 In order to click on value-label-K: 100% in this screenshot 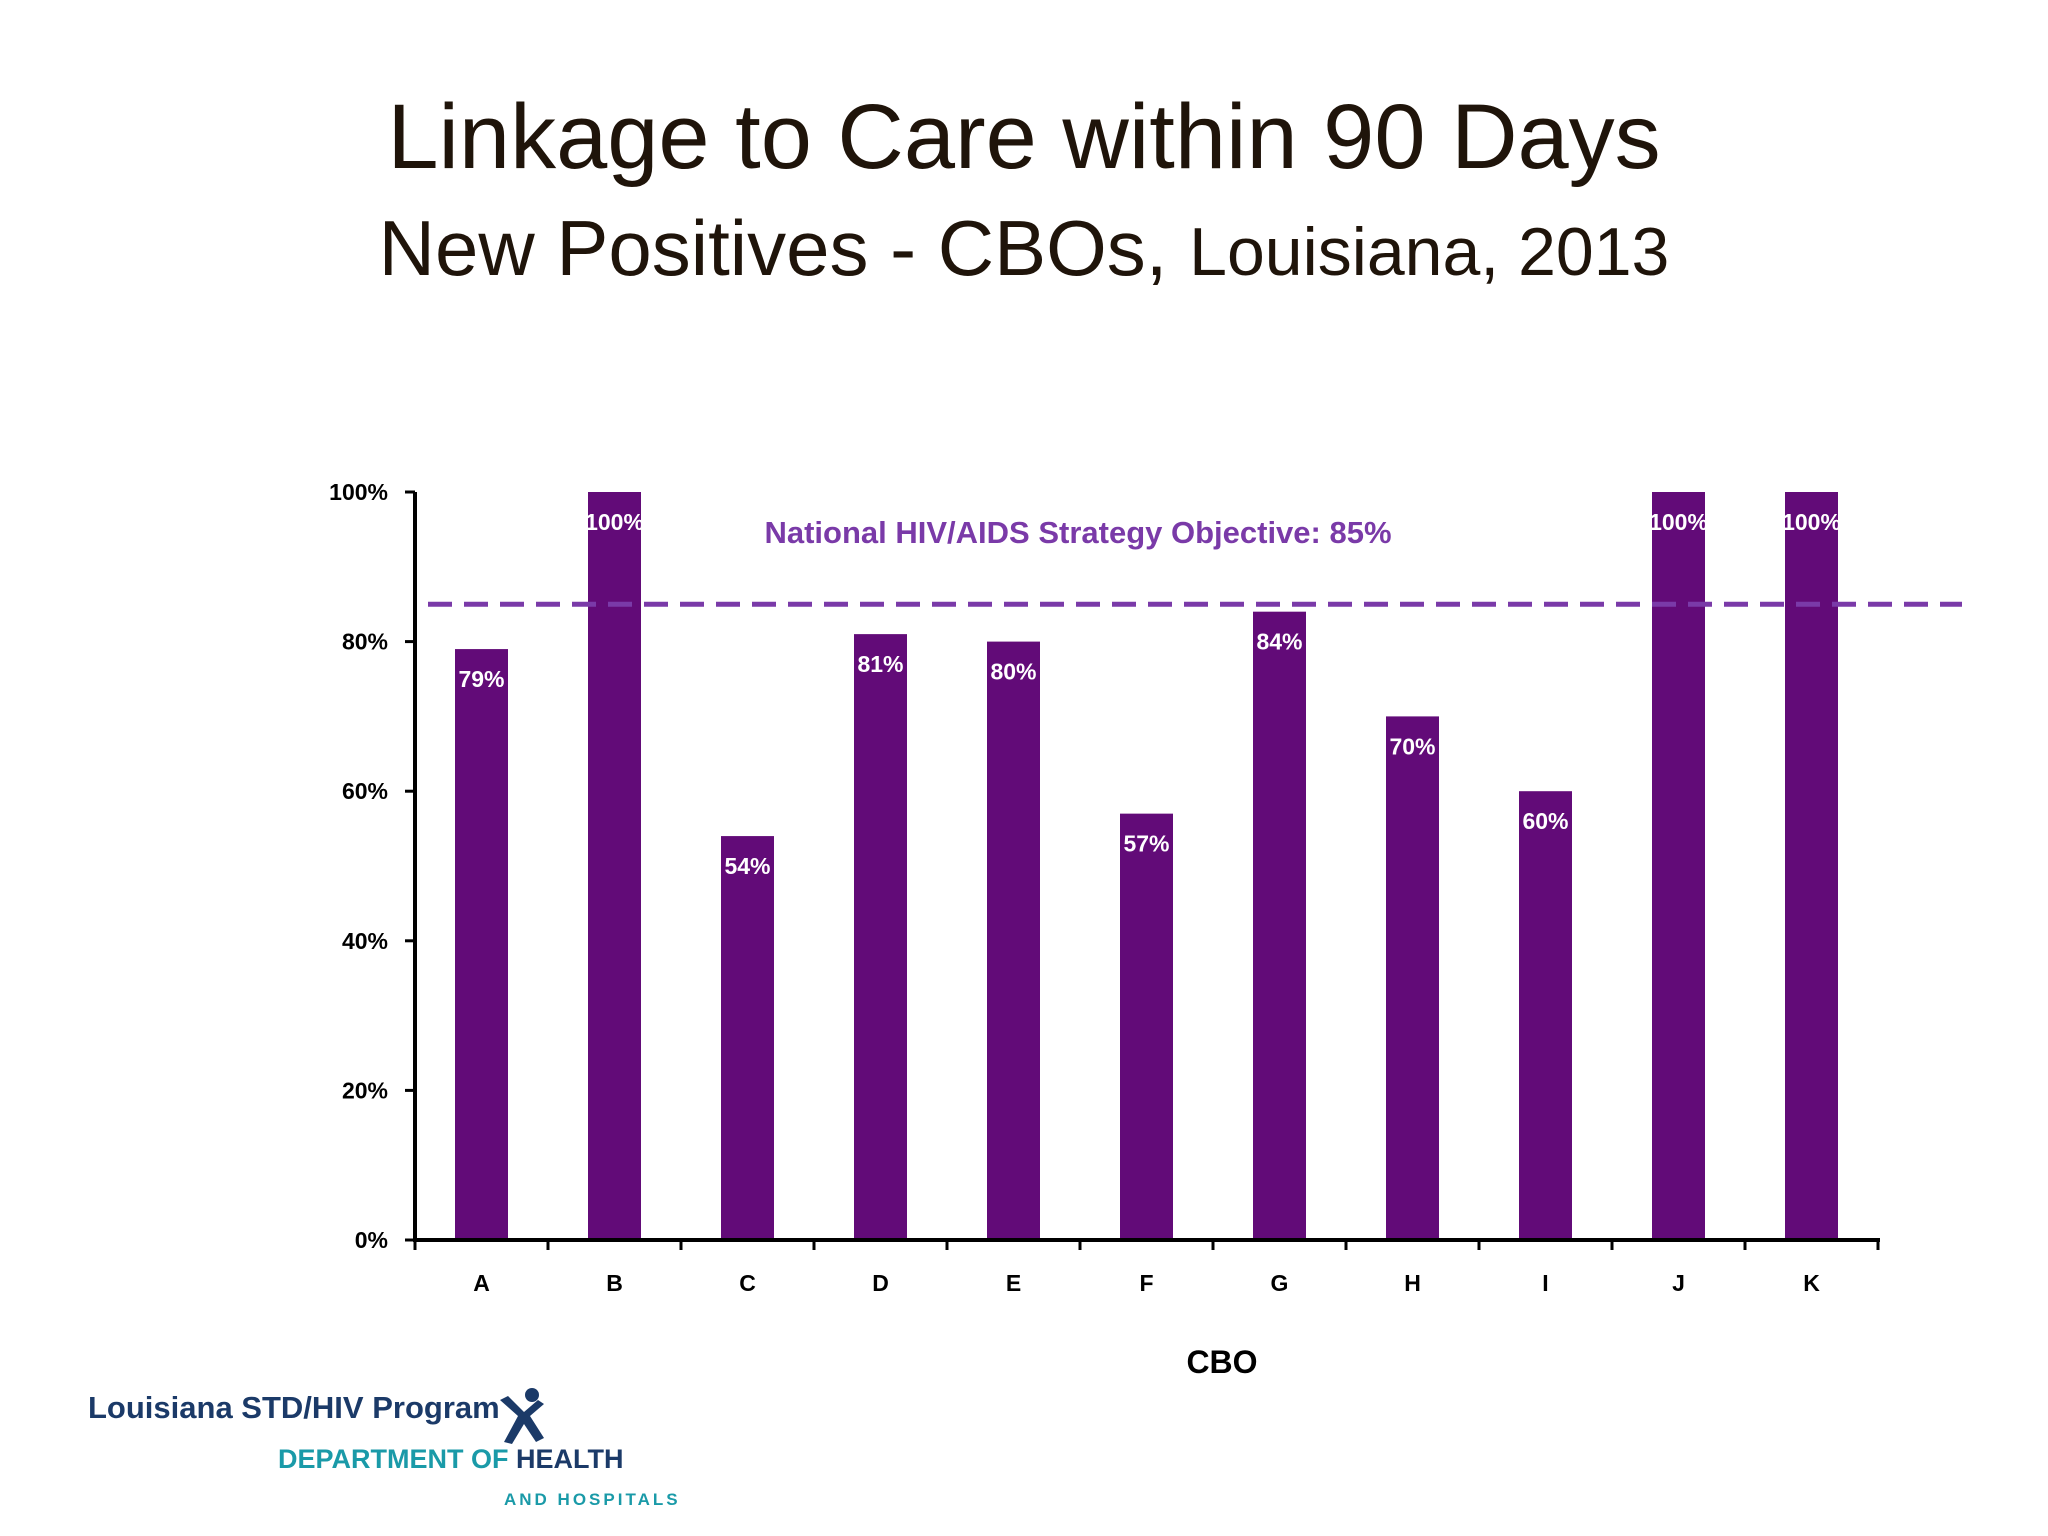, I will do `click(1811, 522)`.